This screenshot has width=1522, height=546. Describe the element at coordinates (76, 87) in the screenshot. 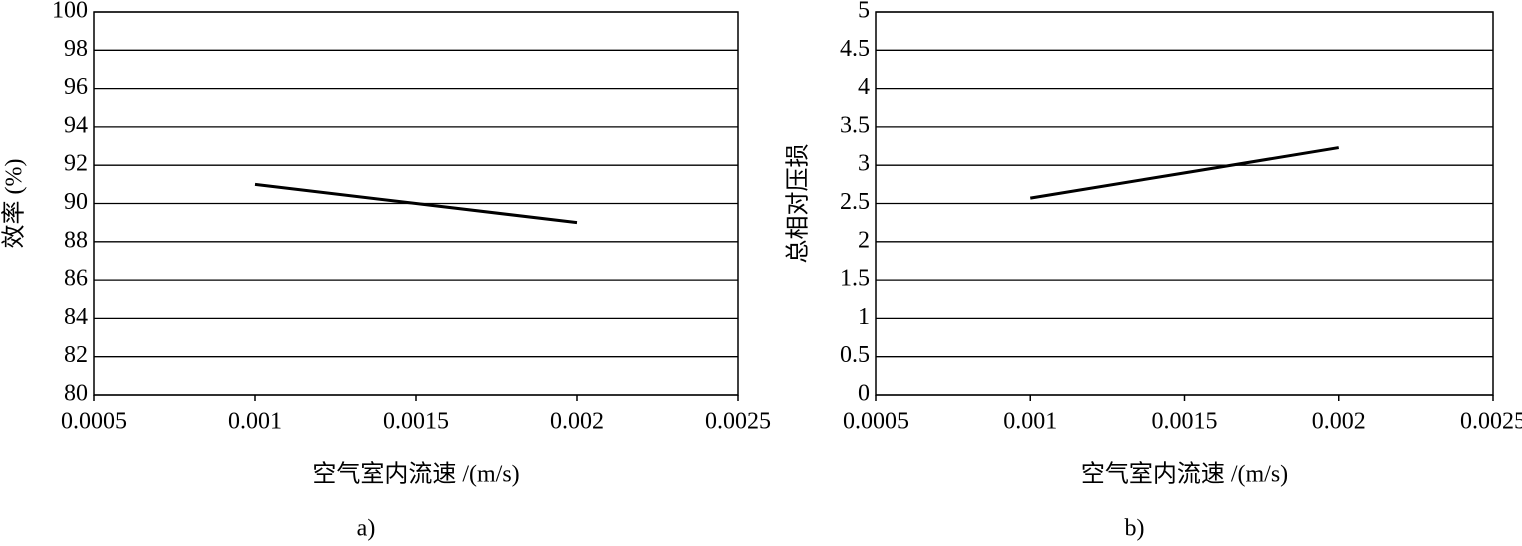

I see `y-tick-label: 96` at that location.